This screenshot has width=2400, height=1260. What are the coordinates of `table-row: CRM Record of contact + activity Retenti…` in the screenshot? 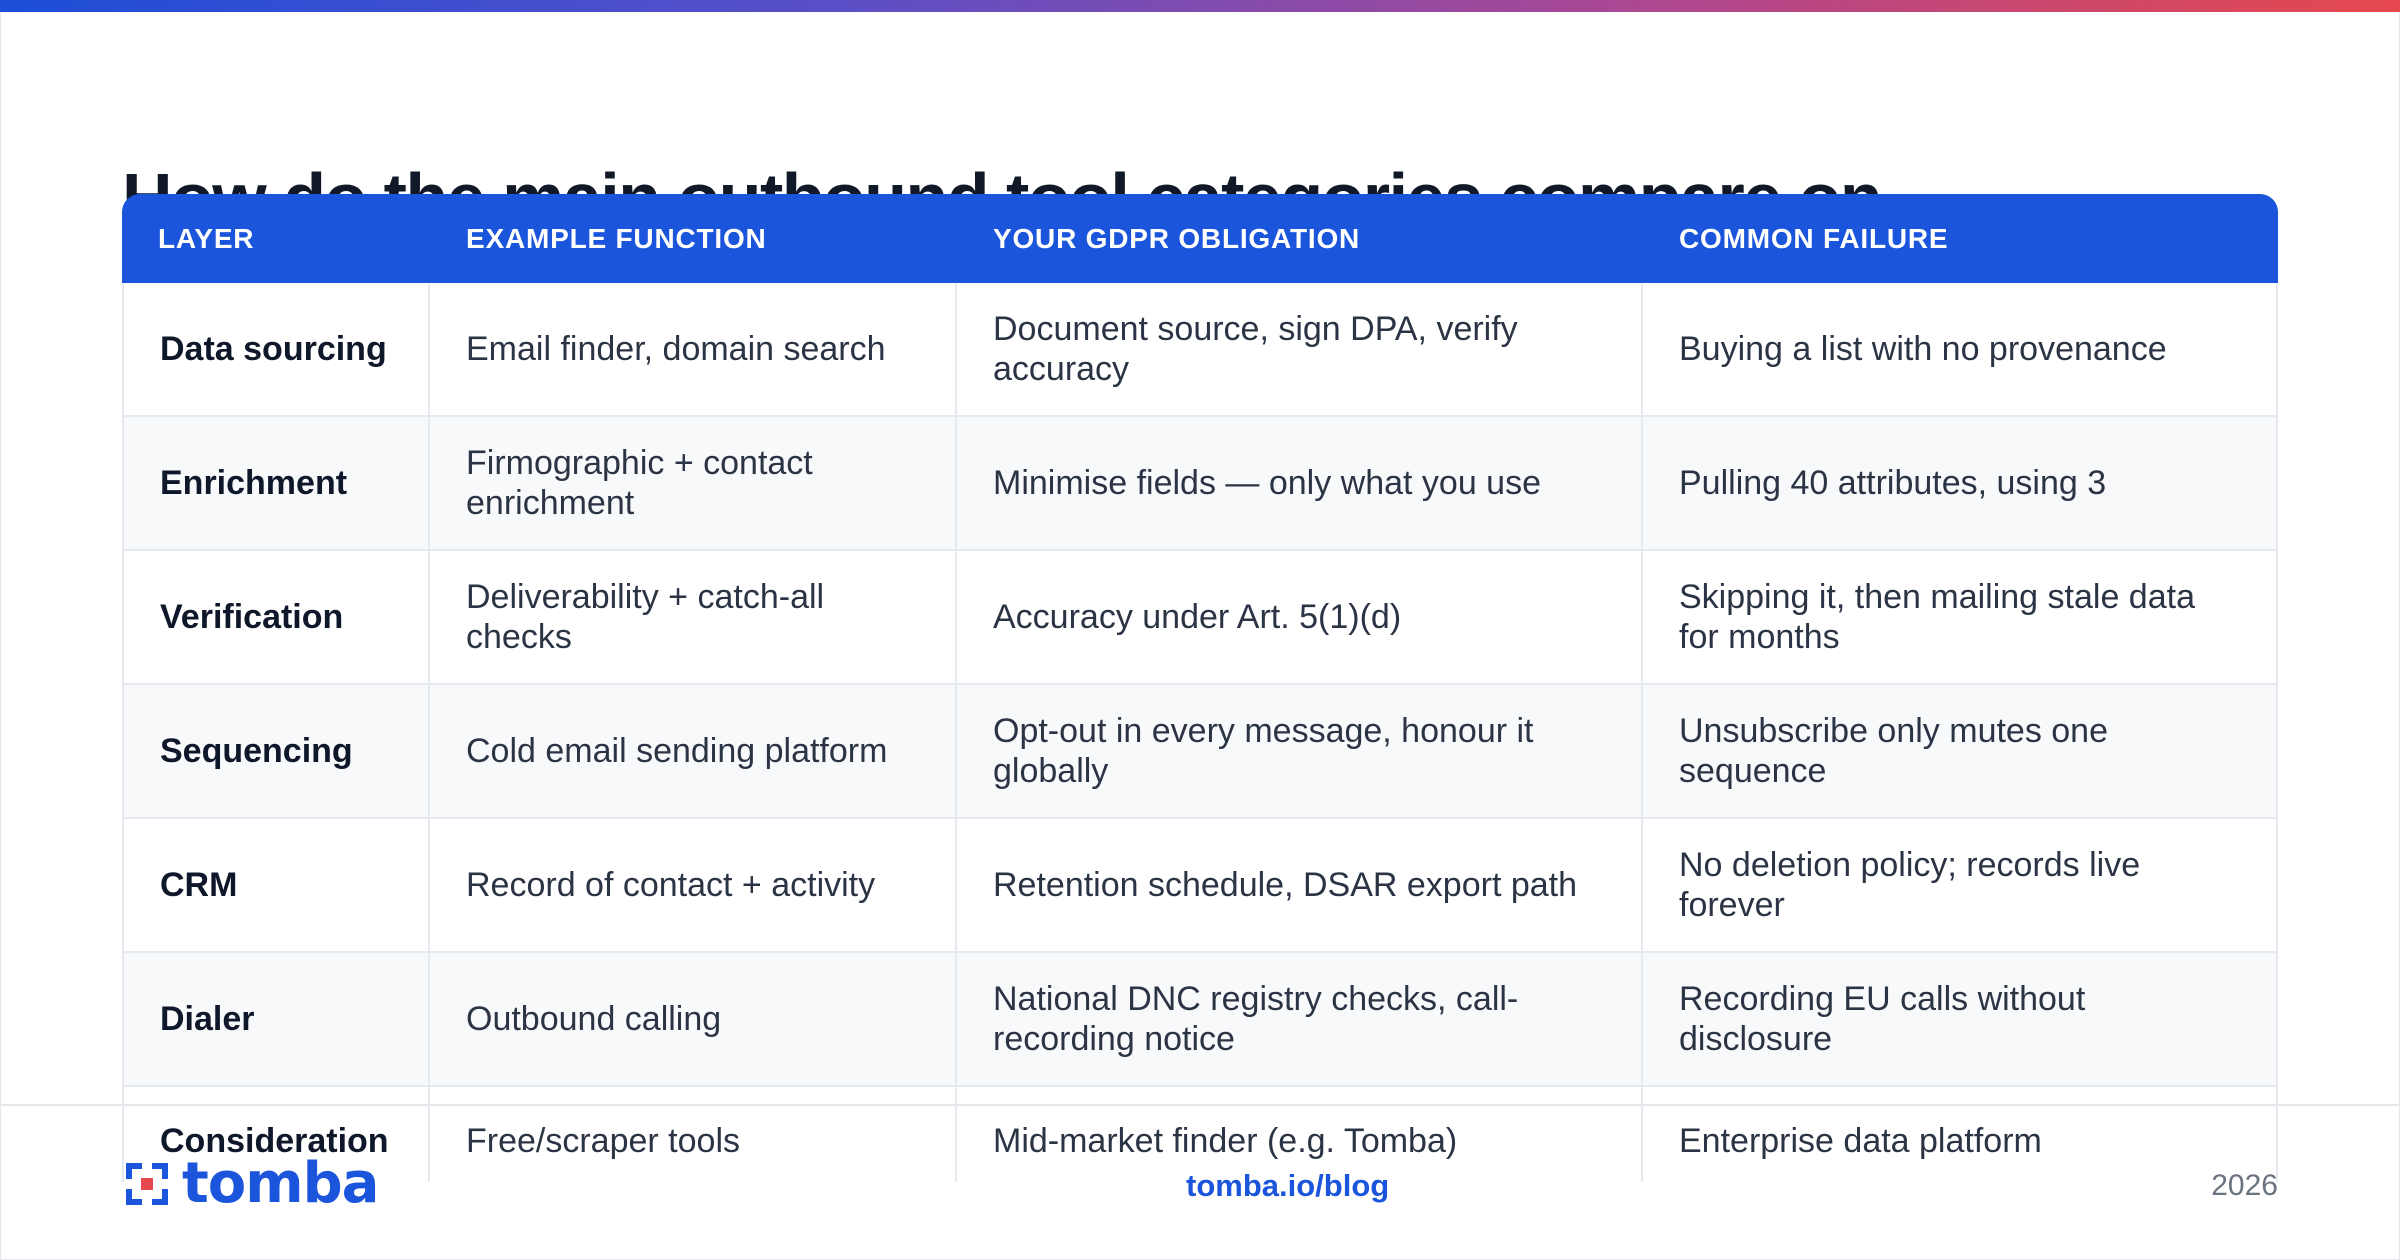 It's located at (1200, 886).